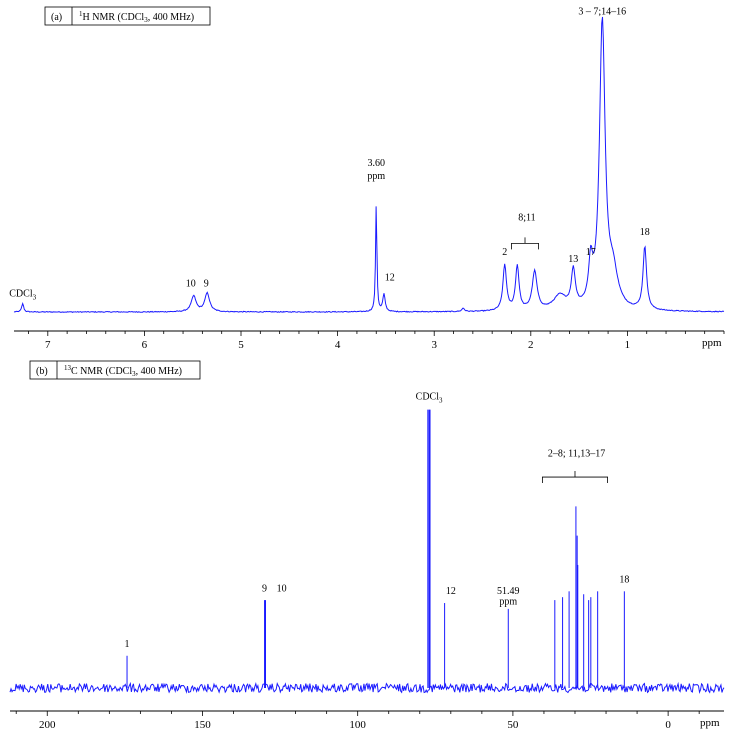 Image resolution: width=732 pixels, height=738 pixels. What do you see at coordinates (628, 345) in the screenshot?
I see `x-tick-label: 1` at bounding box center [628, 345].